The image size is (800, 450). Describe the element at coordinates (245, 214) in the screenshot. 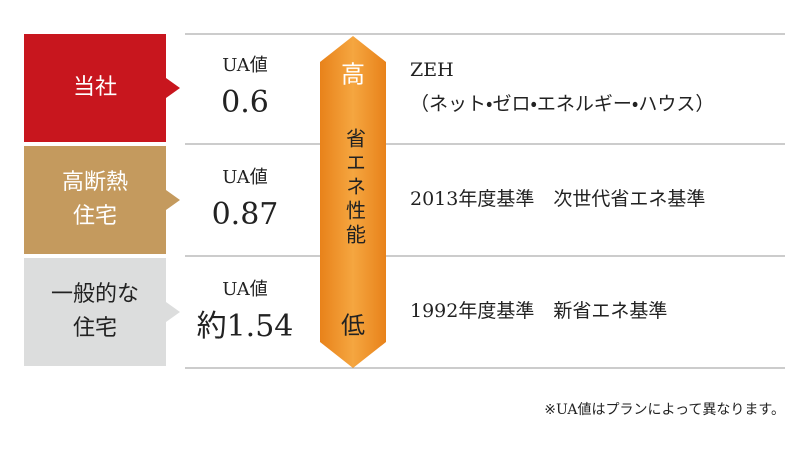

I see `ua-value: 0.87` at that location.